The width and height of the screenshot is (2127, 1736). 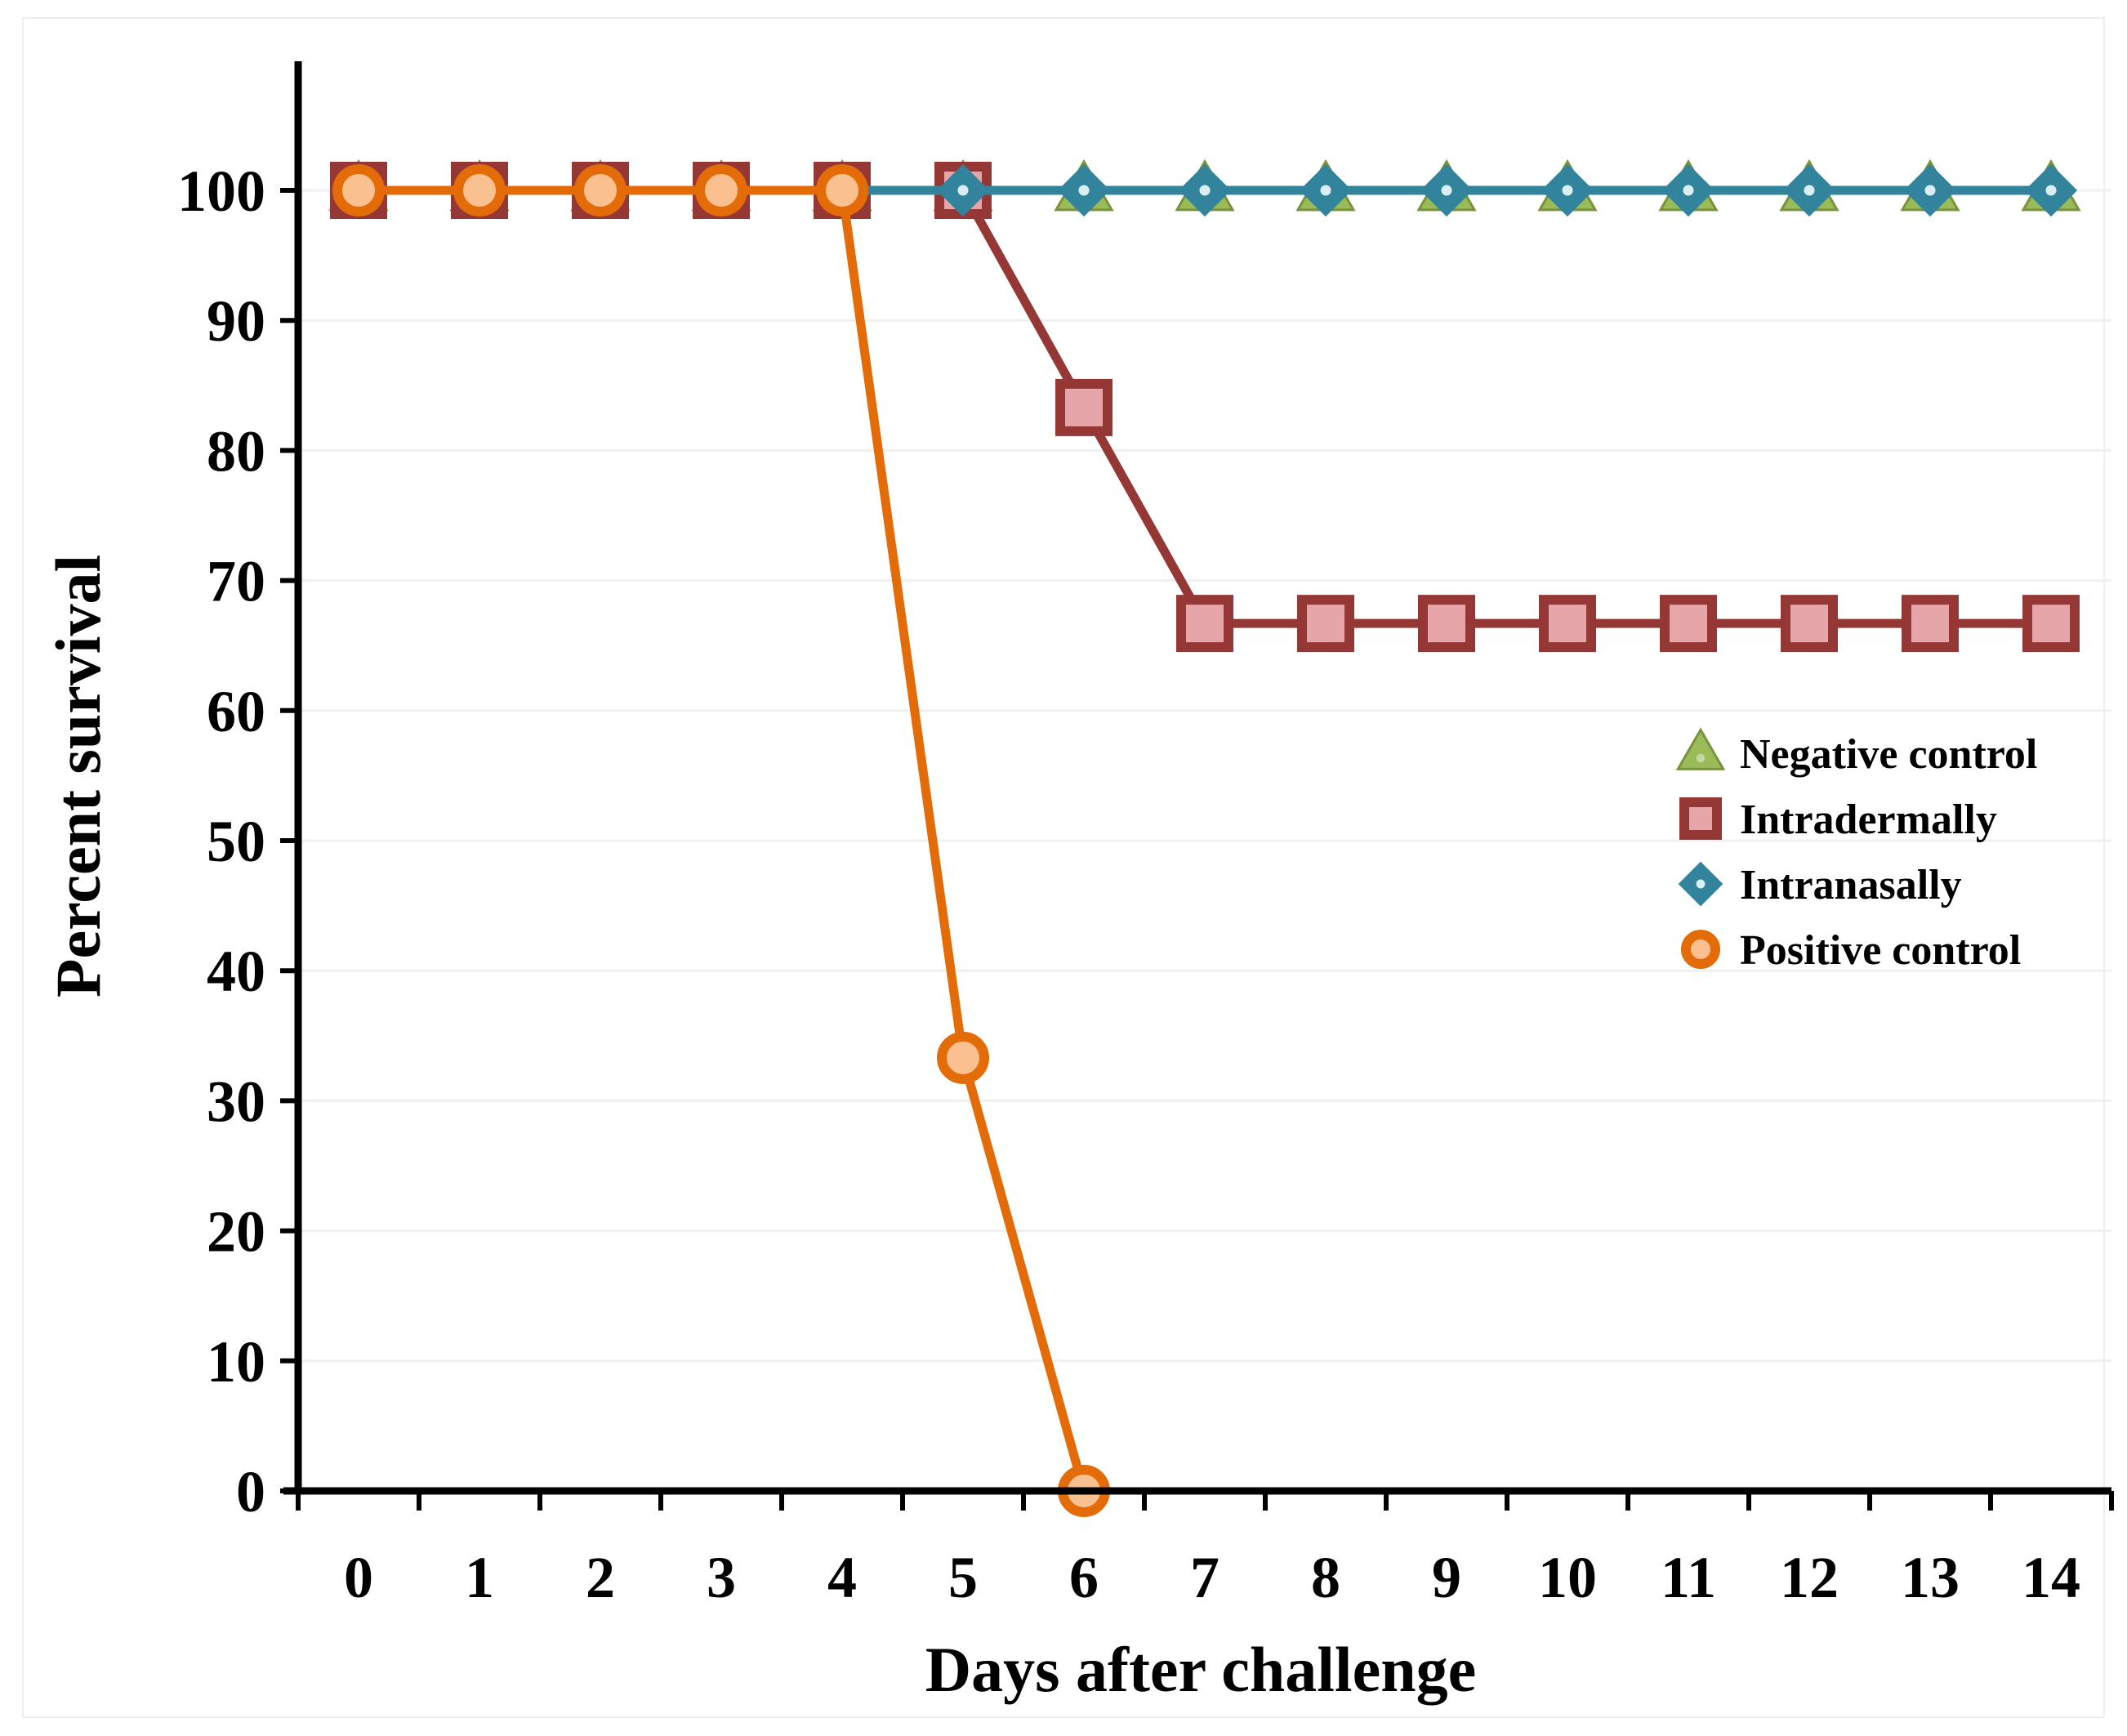 What do you see at coordinates (1689, 1578) in the screenshot?
I see `x-tick-label-11: 11` at bounding box center [1689, 1578].